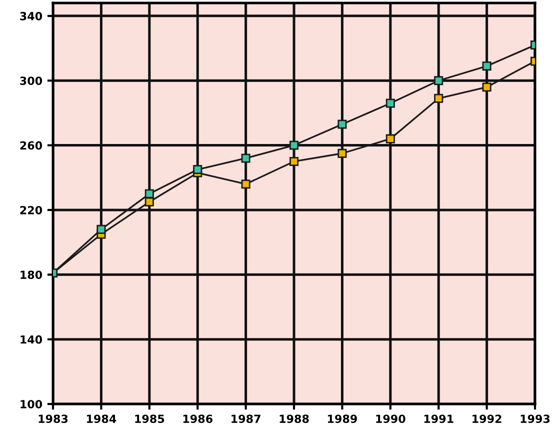  Describe the element at coordinates (31, 339) in the screenshot. I see `y-tick-label: 140` at that location.